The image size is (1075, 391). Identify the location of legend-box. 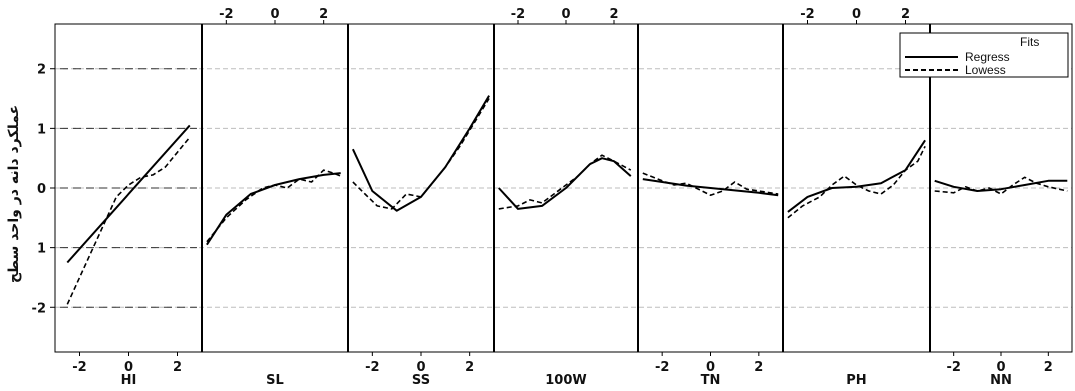
(984, 55).